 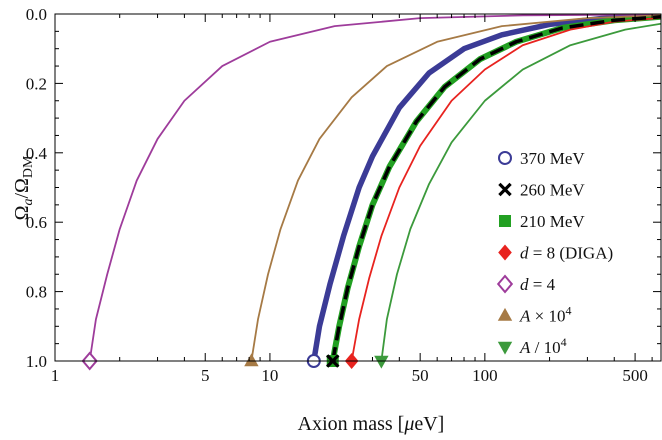 What do you see at coordinates (543, 346) in the screenshot?
I see `legend-label-a-10-4: A / 104` at bounding box center [543, 346].